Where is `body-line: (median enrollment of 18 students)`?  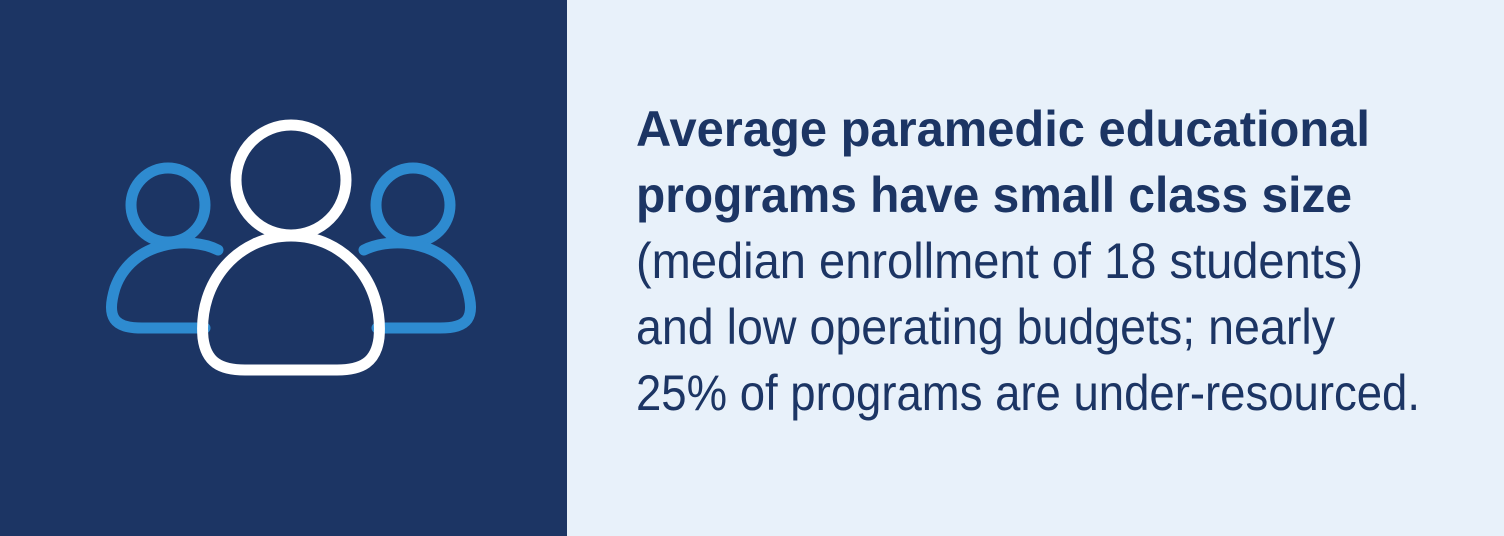 body-line: (median enrollment of 18 students) is located at coordinates (999, 261).